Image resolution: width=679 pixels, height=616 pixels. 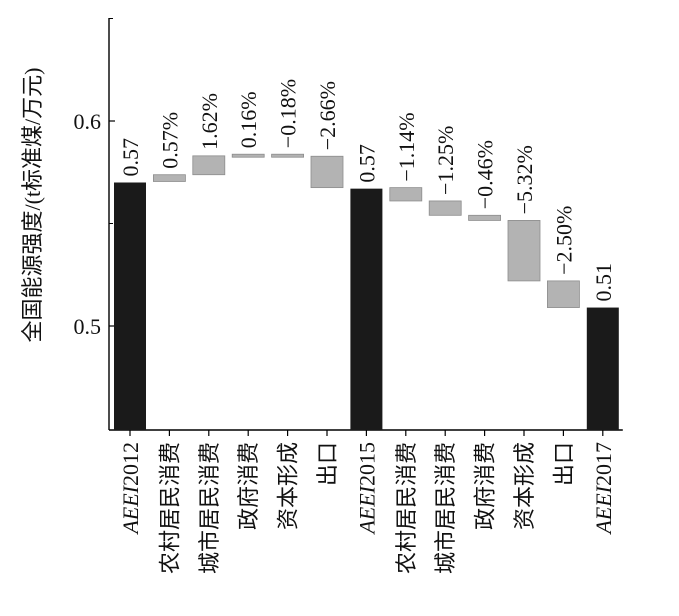 What do you see at coordinates (169, 140) in the screenshot?
I see `data-label: 0.57%` at bounding box center [169, 140].